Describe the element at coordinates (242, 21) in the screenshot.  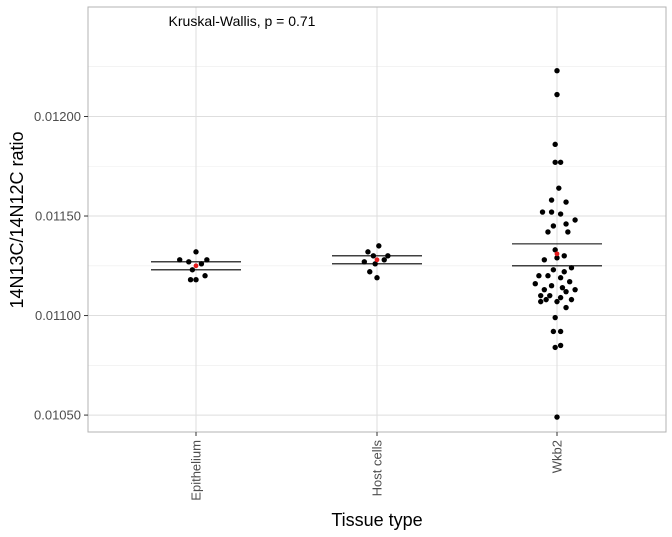
I see `test-annotation: Kruskal-Wallis, p = 0.71` at that location.